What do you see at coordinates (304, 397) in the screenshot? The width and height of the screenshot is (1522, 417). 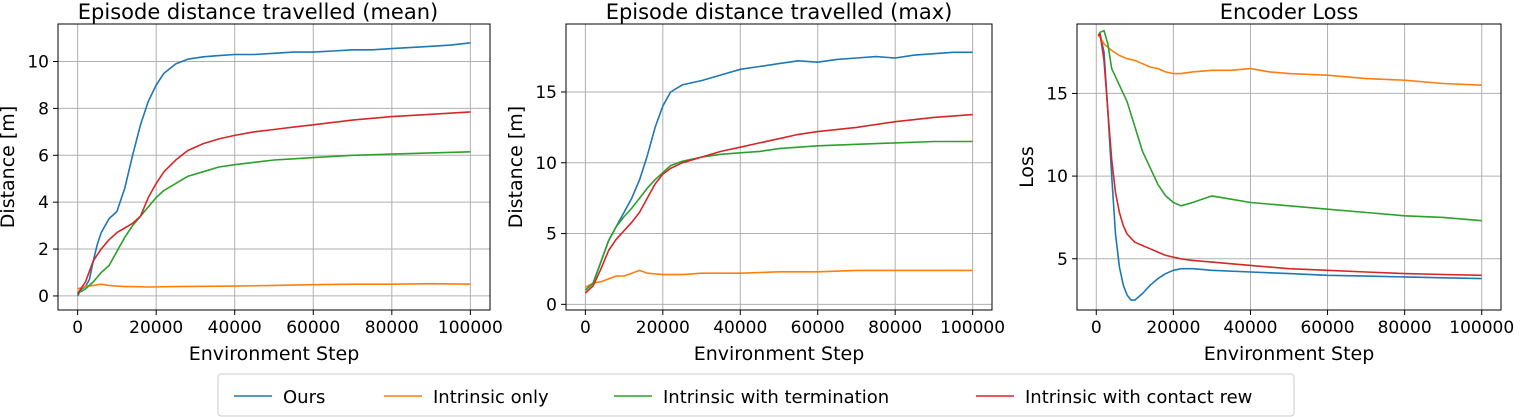 I see `legend-label-ours: Ours` at bounding box center [304, 397].